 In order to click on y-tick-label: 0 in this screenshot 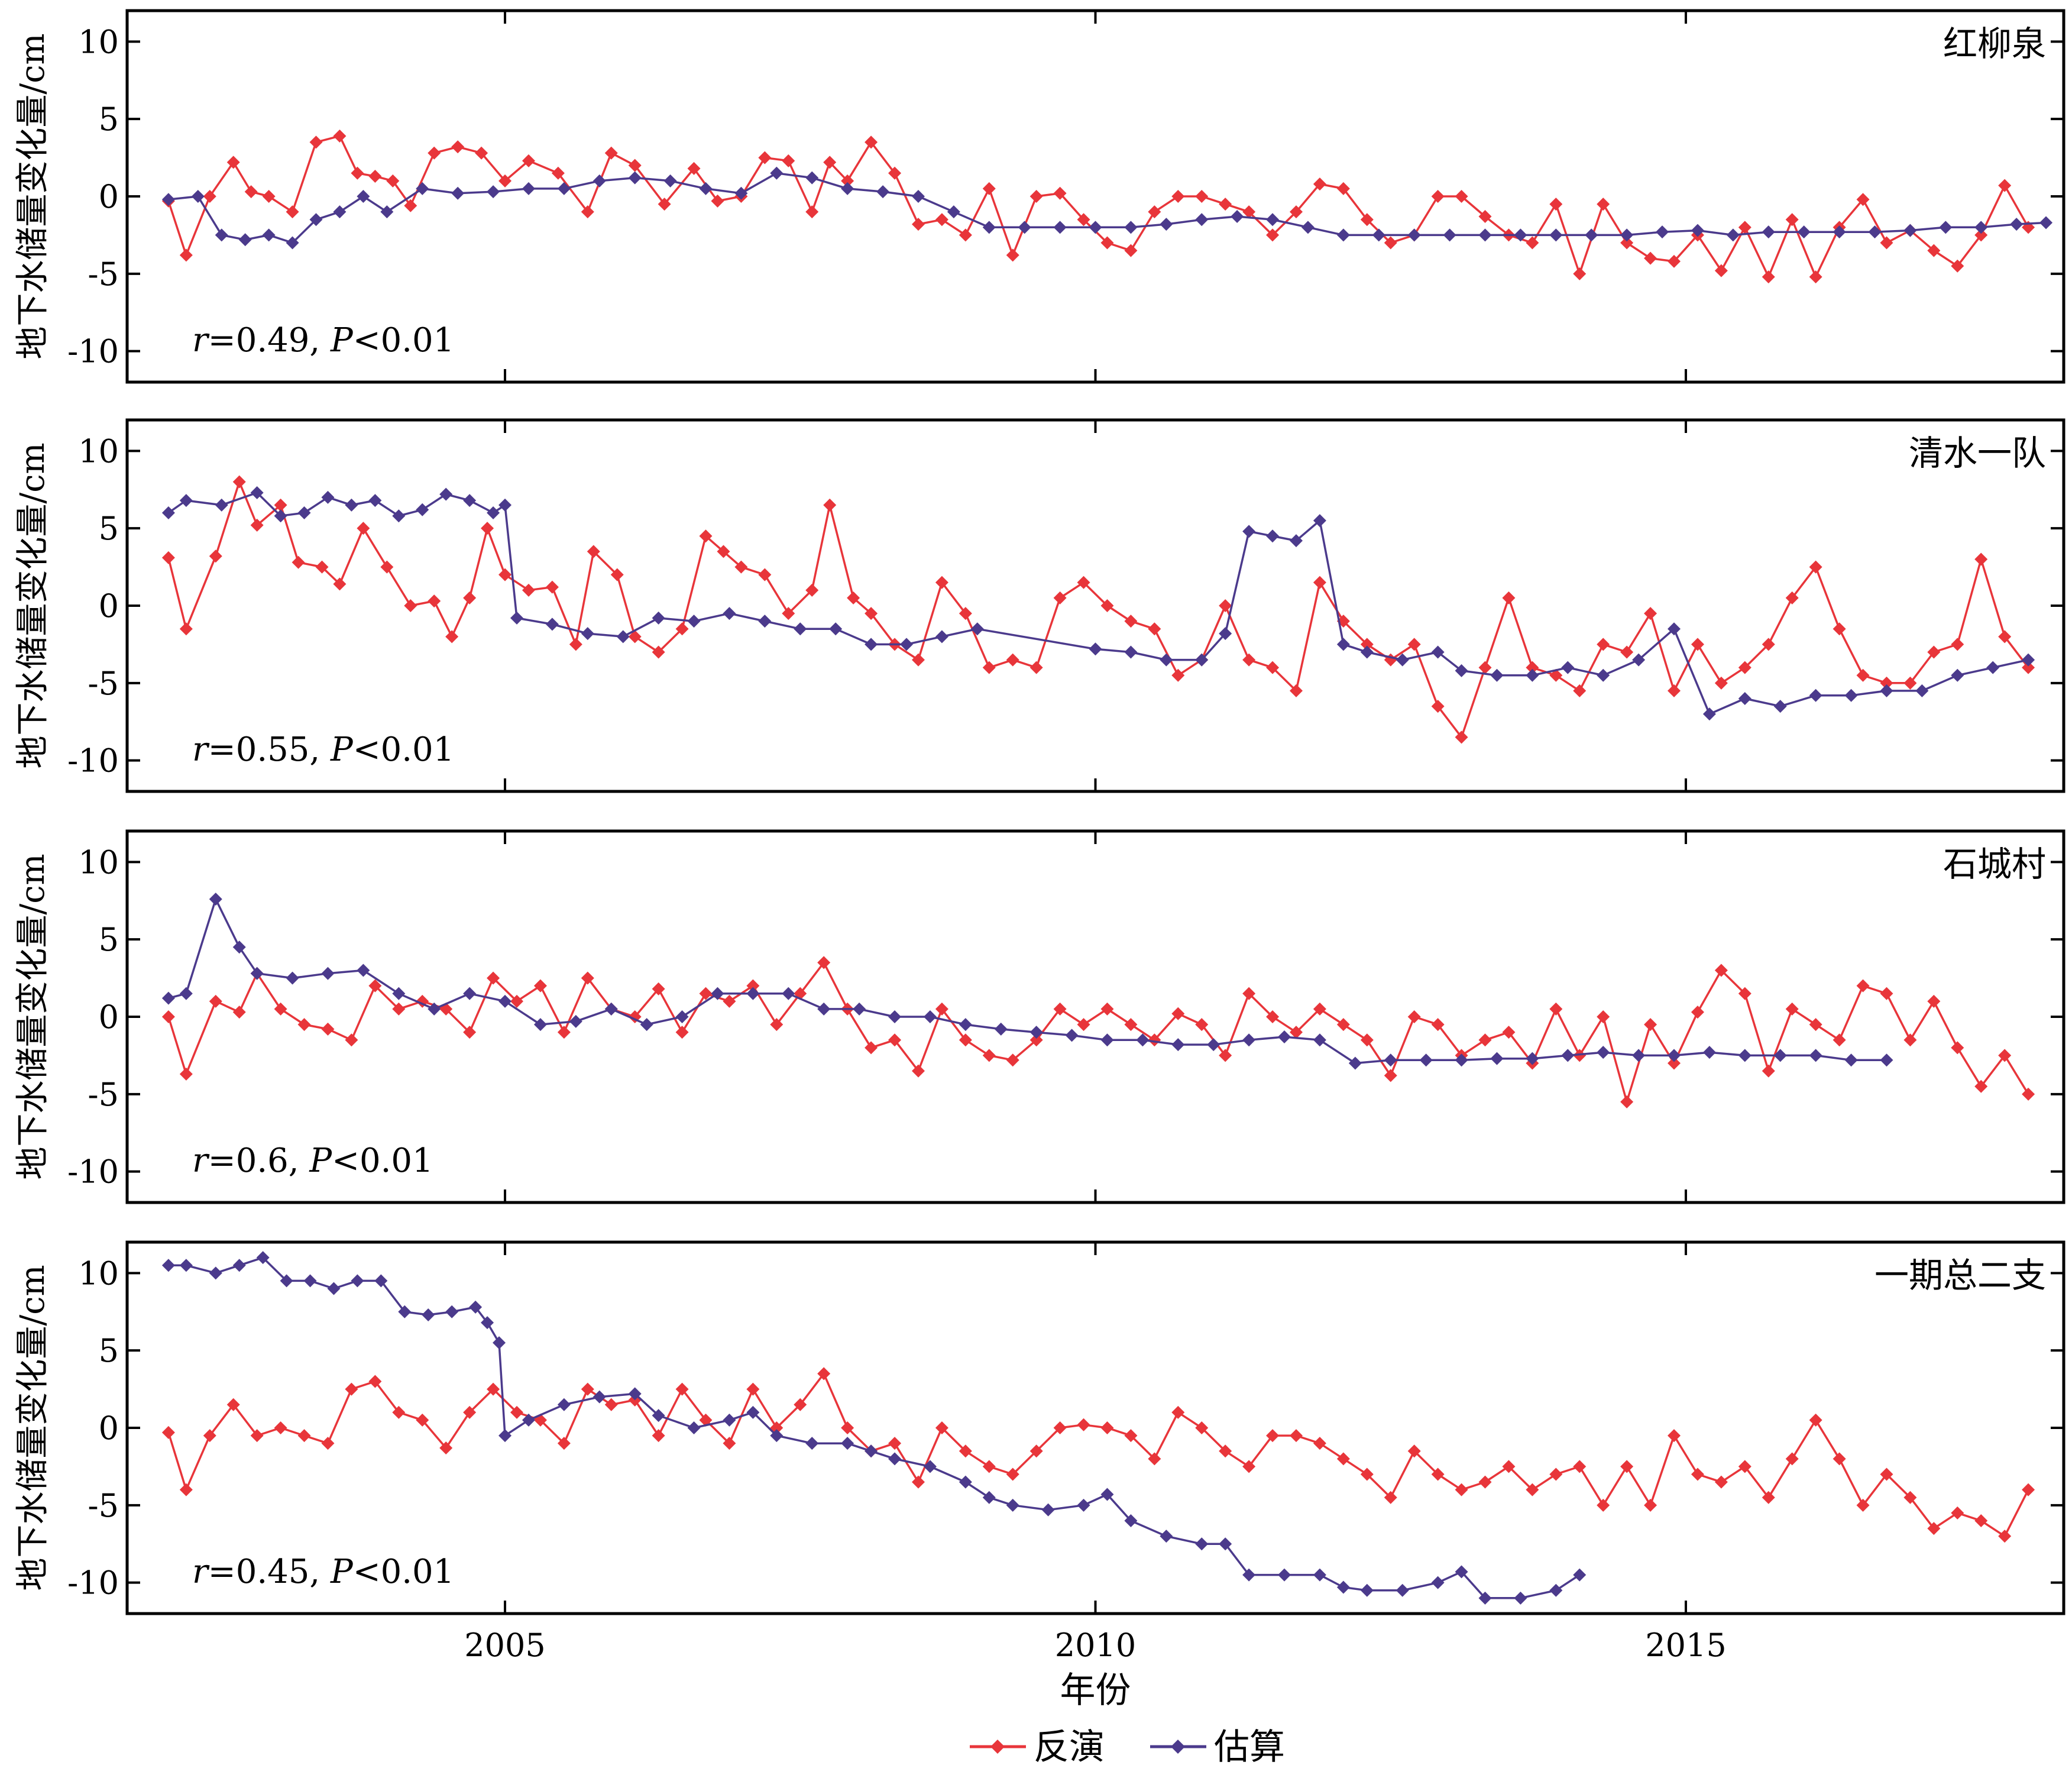, I will do `click(109, 1428)`.